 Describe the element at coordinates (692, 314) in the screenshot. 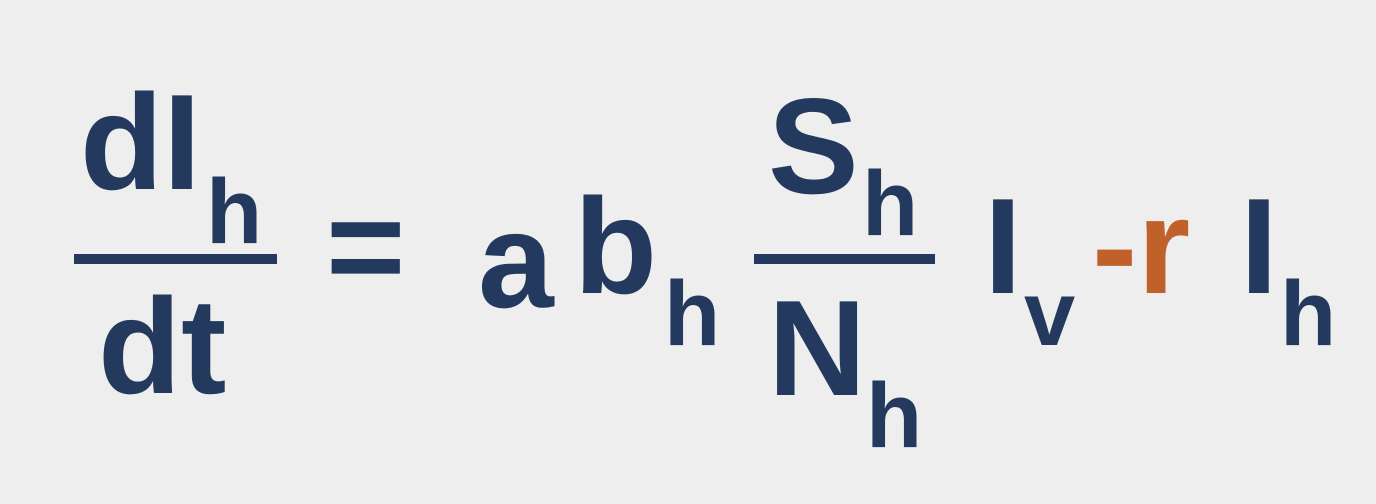

I see `coefficient-b-subscript: h` at that location.